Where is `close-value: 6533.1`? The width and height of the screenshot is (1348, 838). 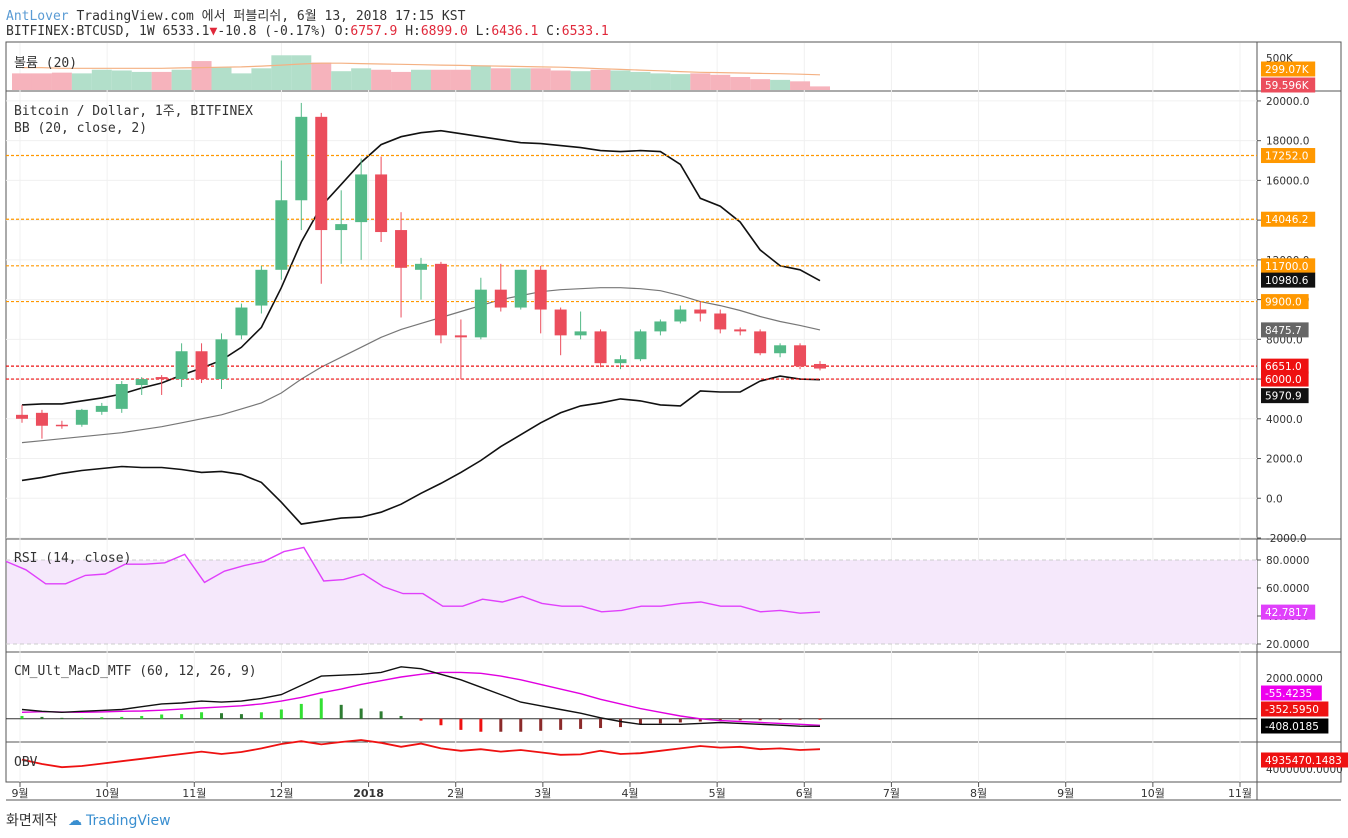 close-value: 6533.1 is located at coordinates (585, 31).